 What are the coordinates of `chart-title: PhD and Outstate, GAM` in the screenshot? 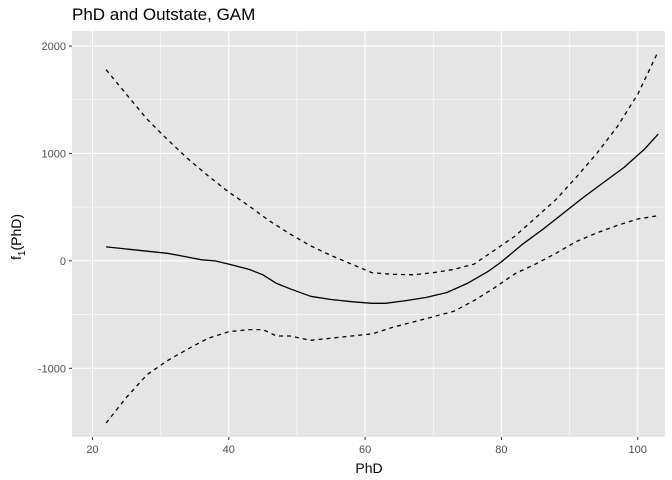 It's located at (163, 14).